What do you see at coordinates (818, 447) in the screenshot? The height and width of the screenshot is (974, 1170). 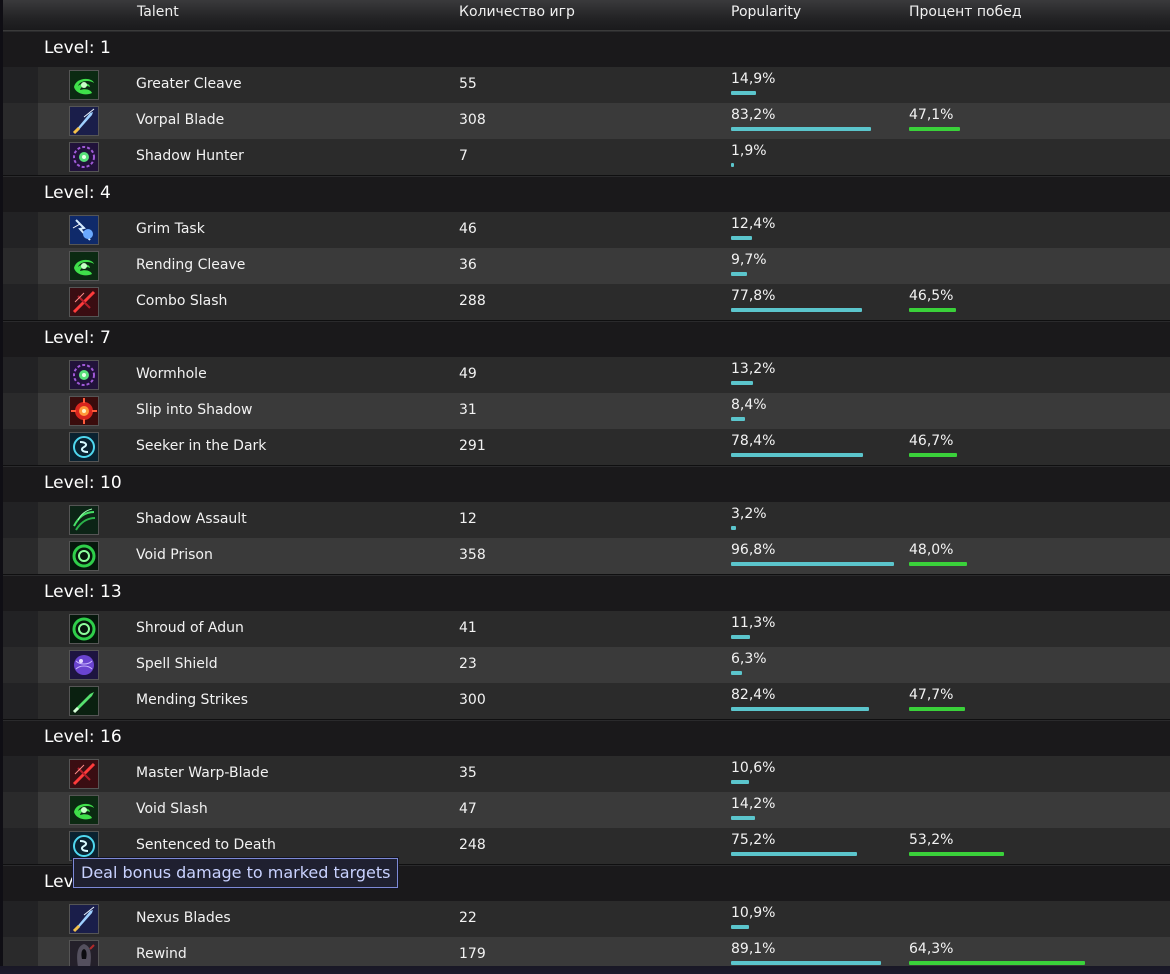 I see `popularity-cell: 78,4%` at bounding box center [818, 447].